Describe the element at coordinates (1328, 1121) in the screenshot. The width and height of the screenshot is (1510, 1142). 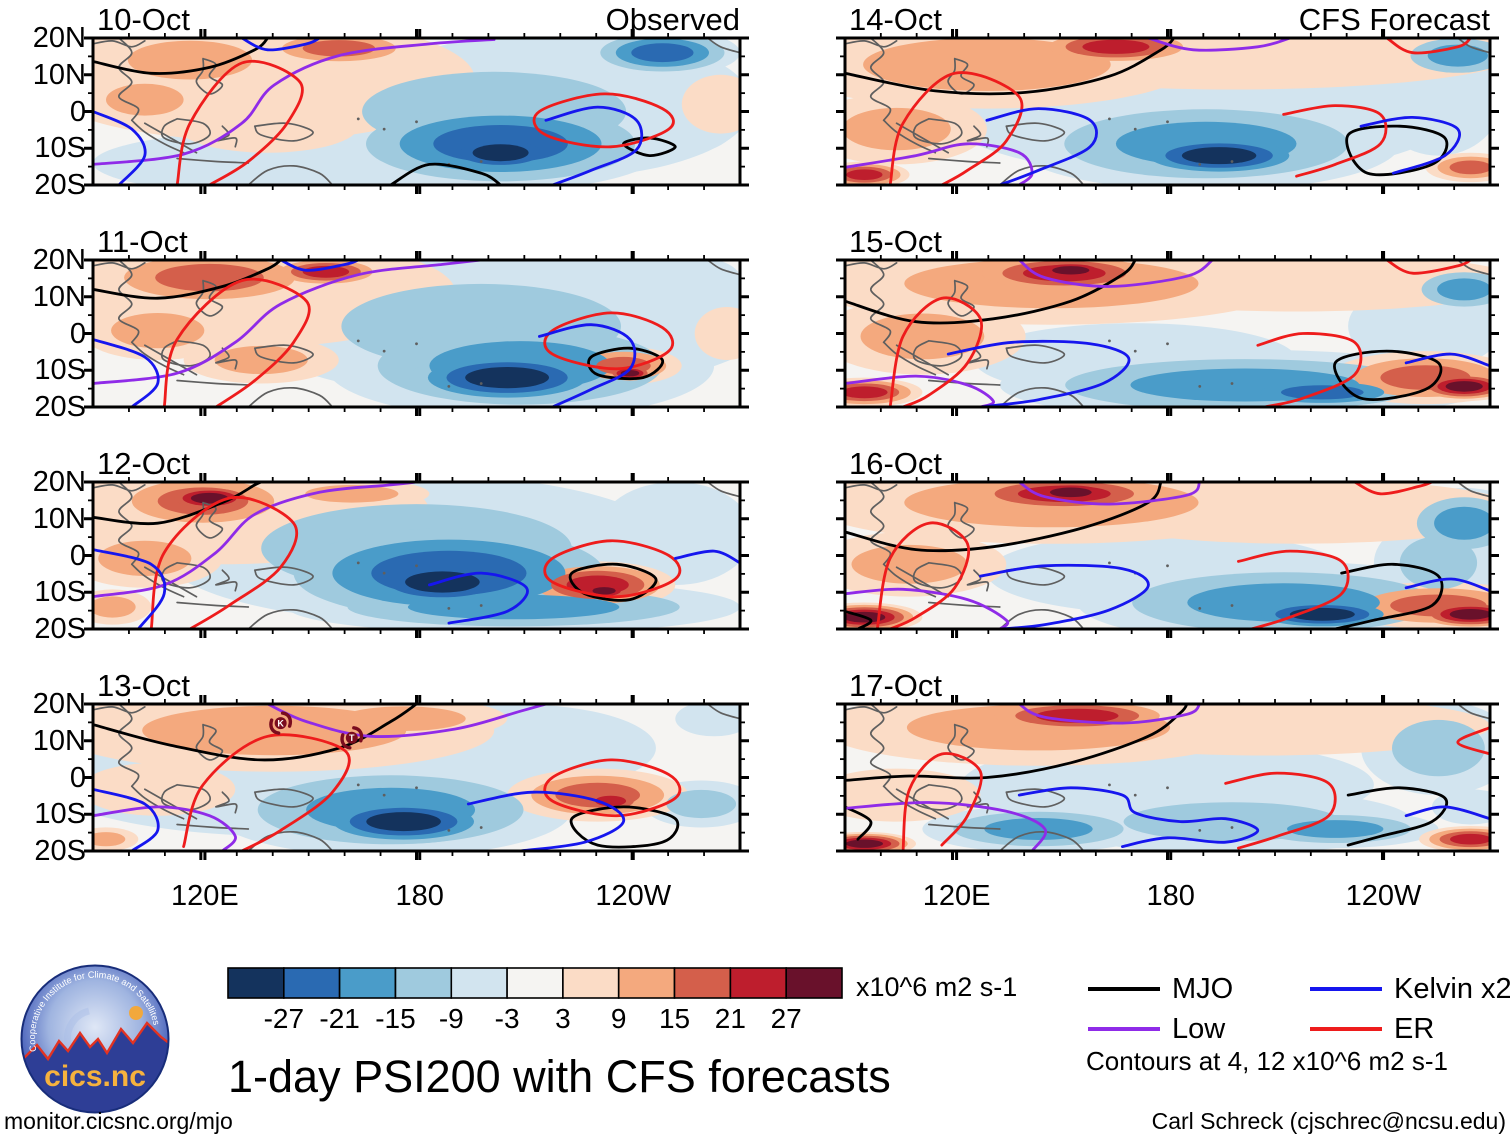
I see `footer-credit: Carl Schreck (cjschrec@ncsu.edu)` at that location.